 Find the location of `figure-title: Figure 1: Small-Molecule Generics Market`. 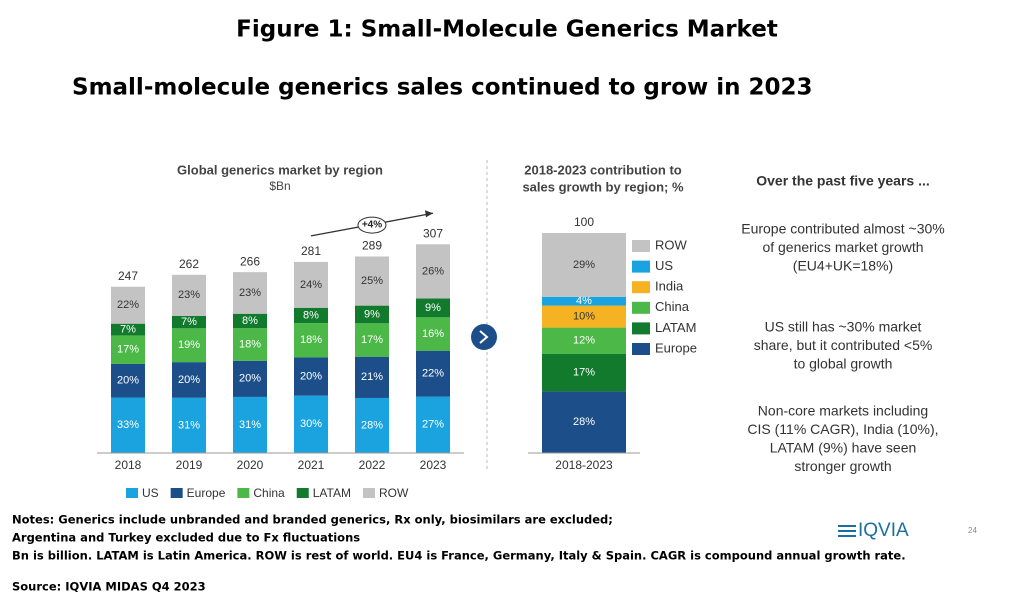

figure-title: Figure 1: Small-Molecule Generics Market is located at coordinates (507, 30).